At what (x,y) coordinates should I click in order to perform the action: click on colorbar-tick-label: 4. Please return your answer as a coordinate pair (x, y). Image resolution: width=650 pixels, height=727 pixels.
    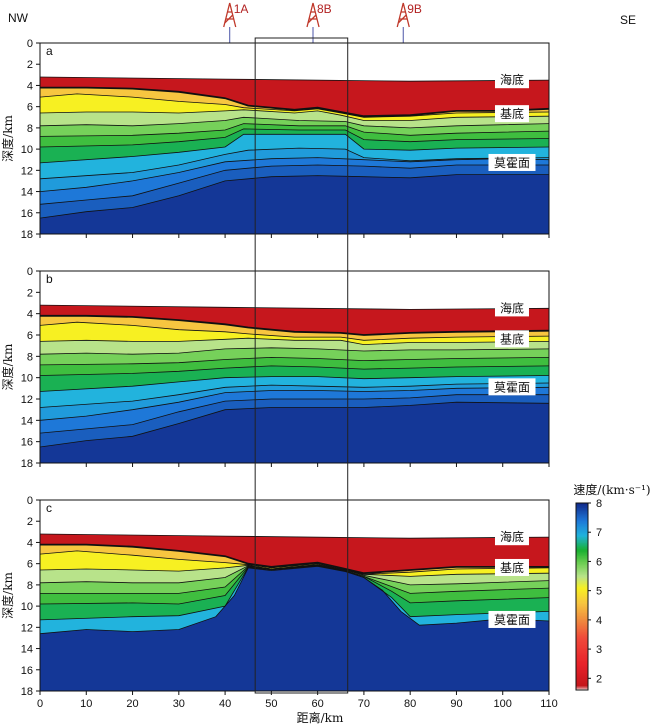
    Looking at the image, I should click on (599, 621).